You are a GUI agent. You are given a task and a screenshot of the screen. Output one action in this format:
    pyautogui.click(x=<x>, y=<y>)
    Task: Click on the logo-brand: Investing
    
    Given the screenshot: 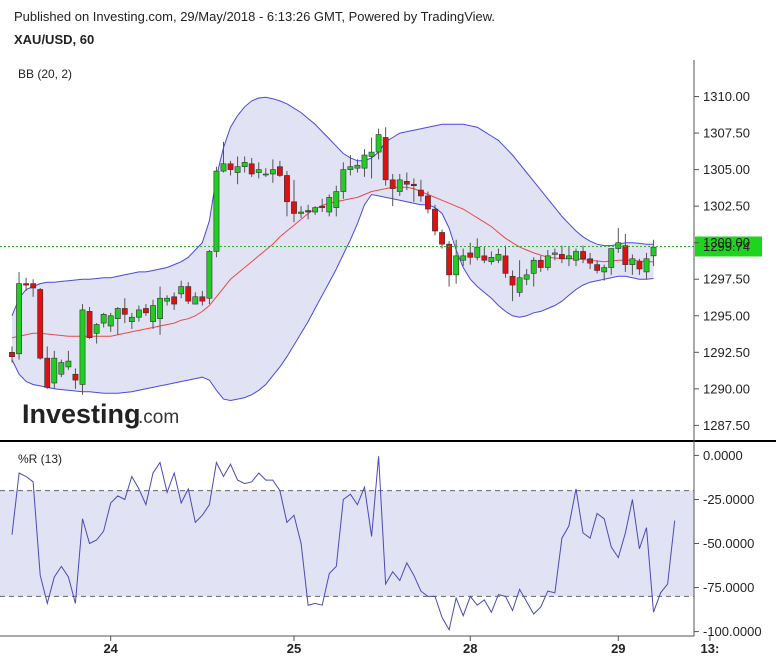 What is the action you would take?
    pyautogui.click(x=81, y=414)
    